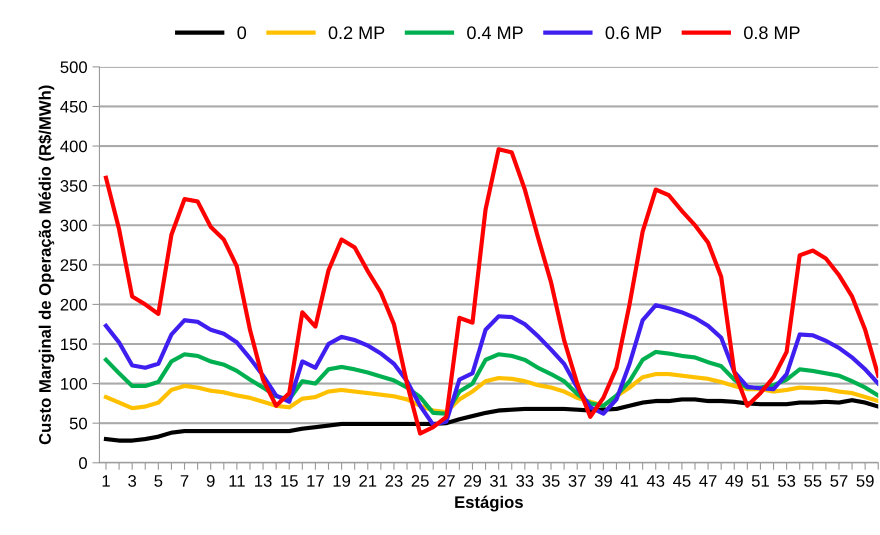 Image resolution: width=880 pixels, height=535 pixels. What do you see at coordinates (489, 504) in the screenshot?
I see `x-axis-title: Estágios` at bounding box center [489, 504].